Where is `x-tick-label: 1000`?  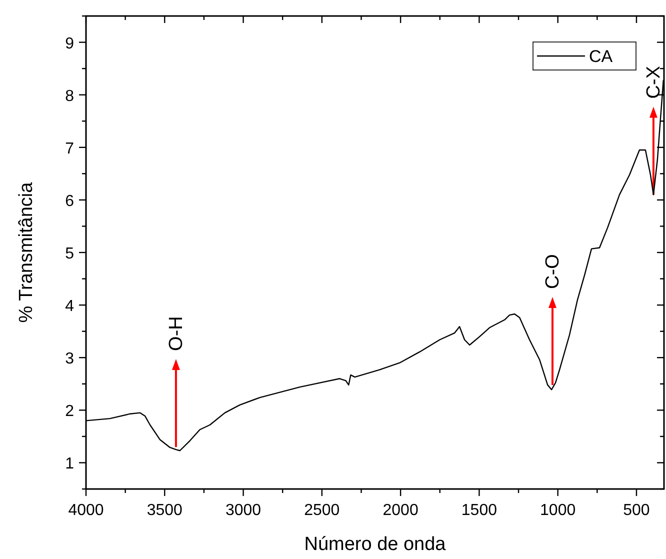 x-tick-label: 1000 is located at coordinates (558, 510).